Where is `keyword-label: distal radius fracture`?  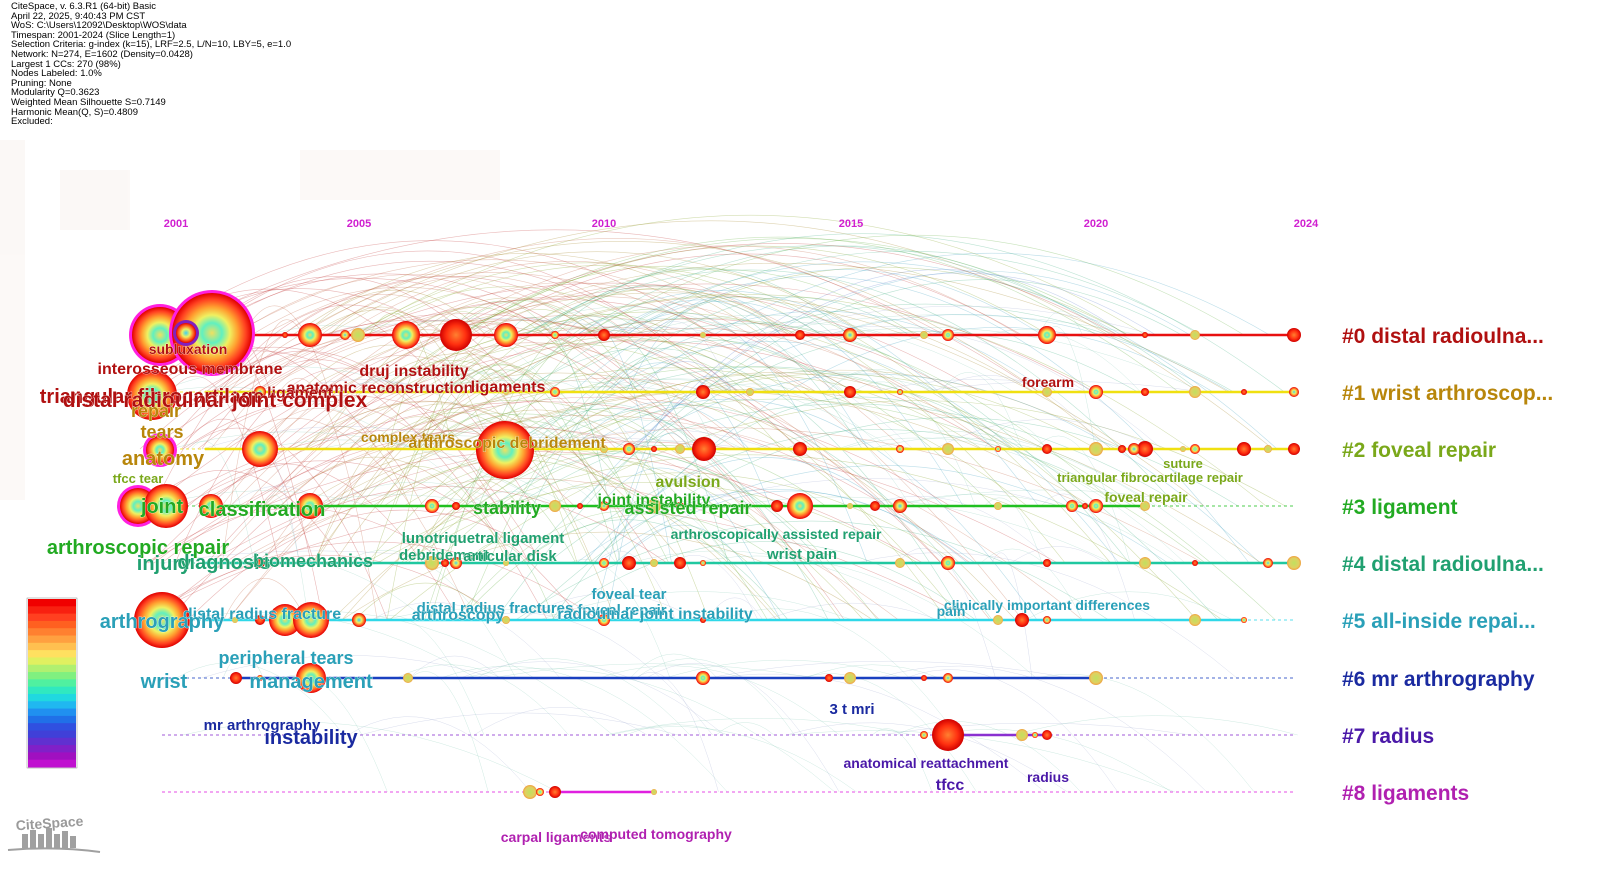
keyword-label: distal radius fracture is located at coordinates (262, 615).